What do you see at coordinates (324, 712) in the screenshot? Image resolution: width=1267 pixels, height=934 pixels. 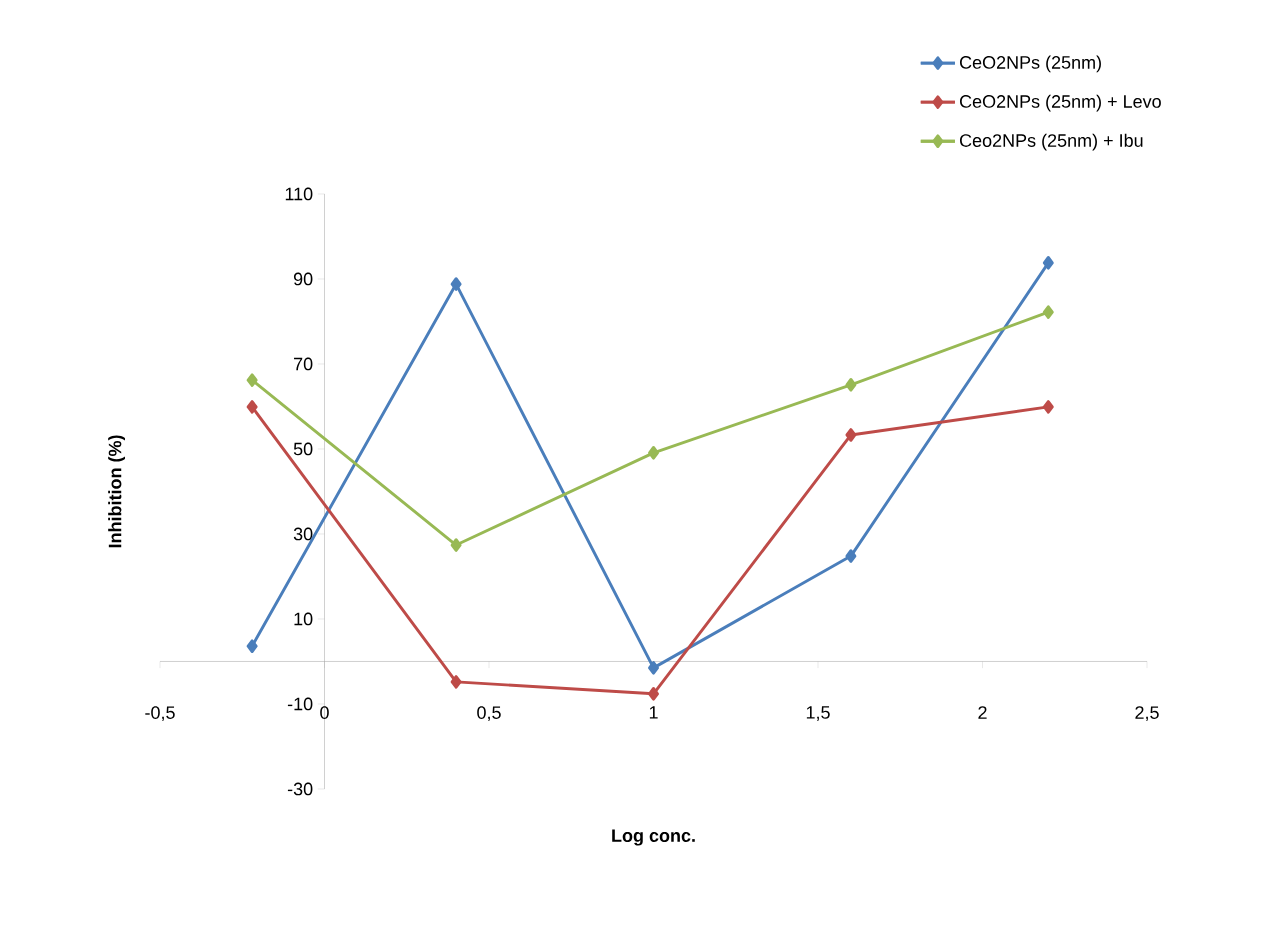 I see `x-tick-label: 0` at bounding box center [324, 712].